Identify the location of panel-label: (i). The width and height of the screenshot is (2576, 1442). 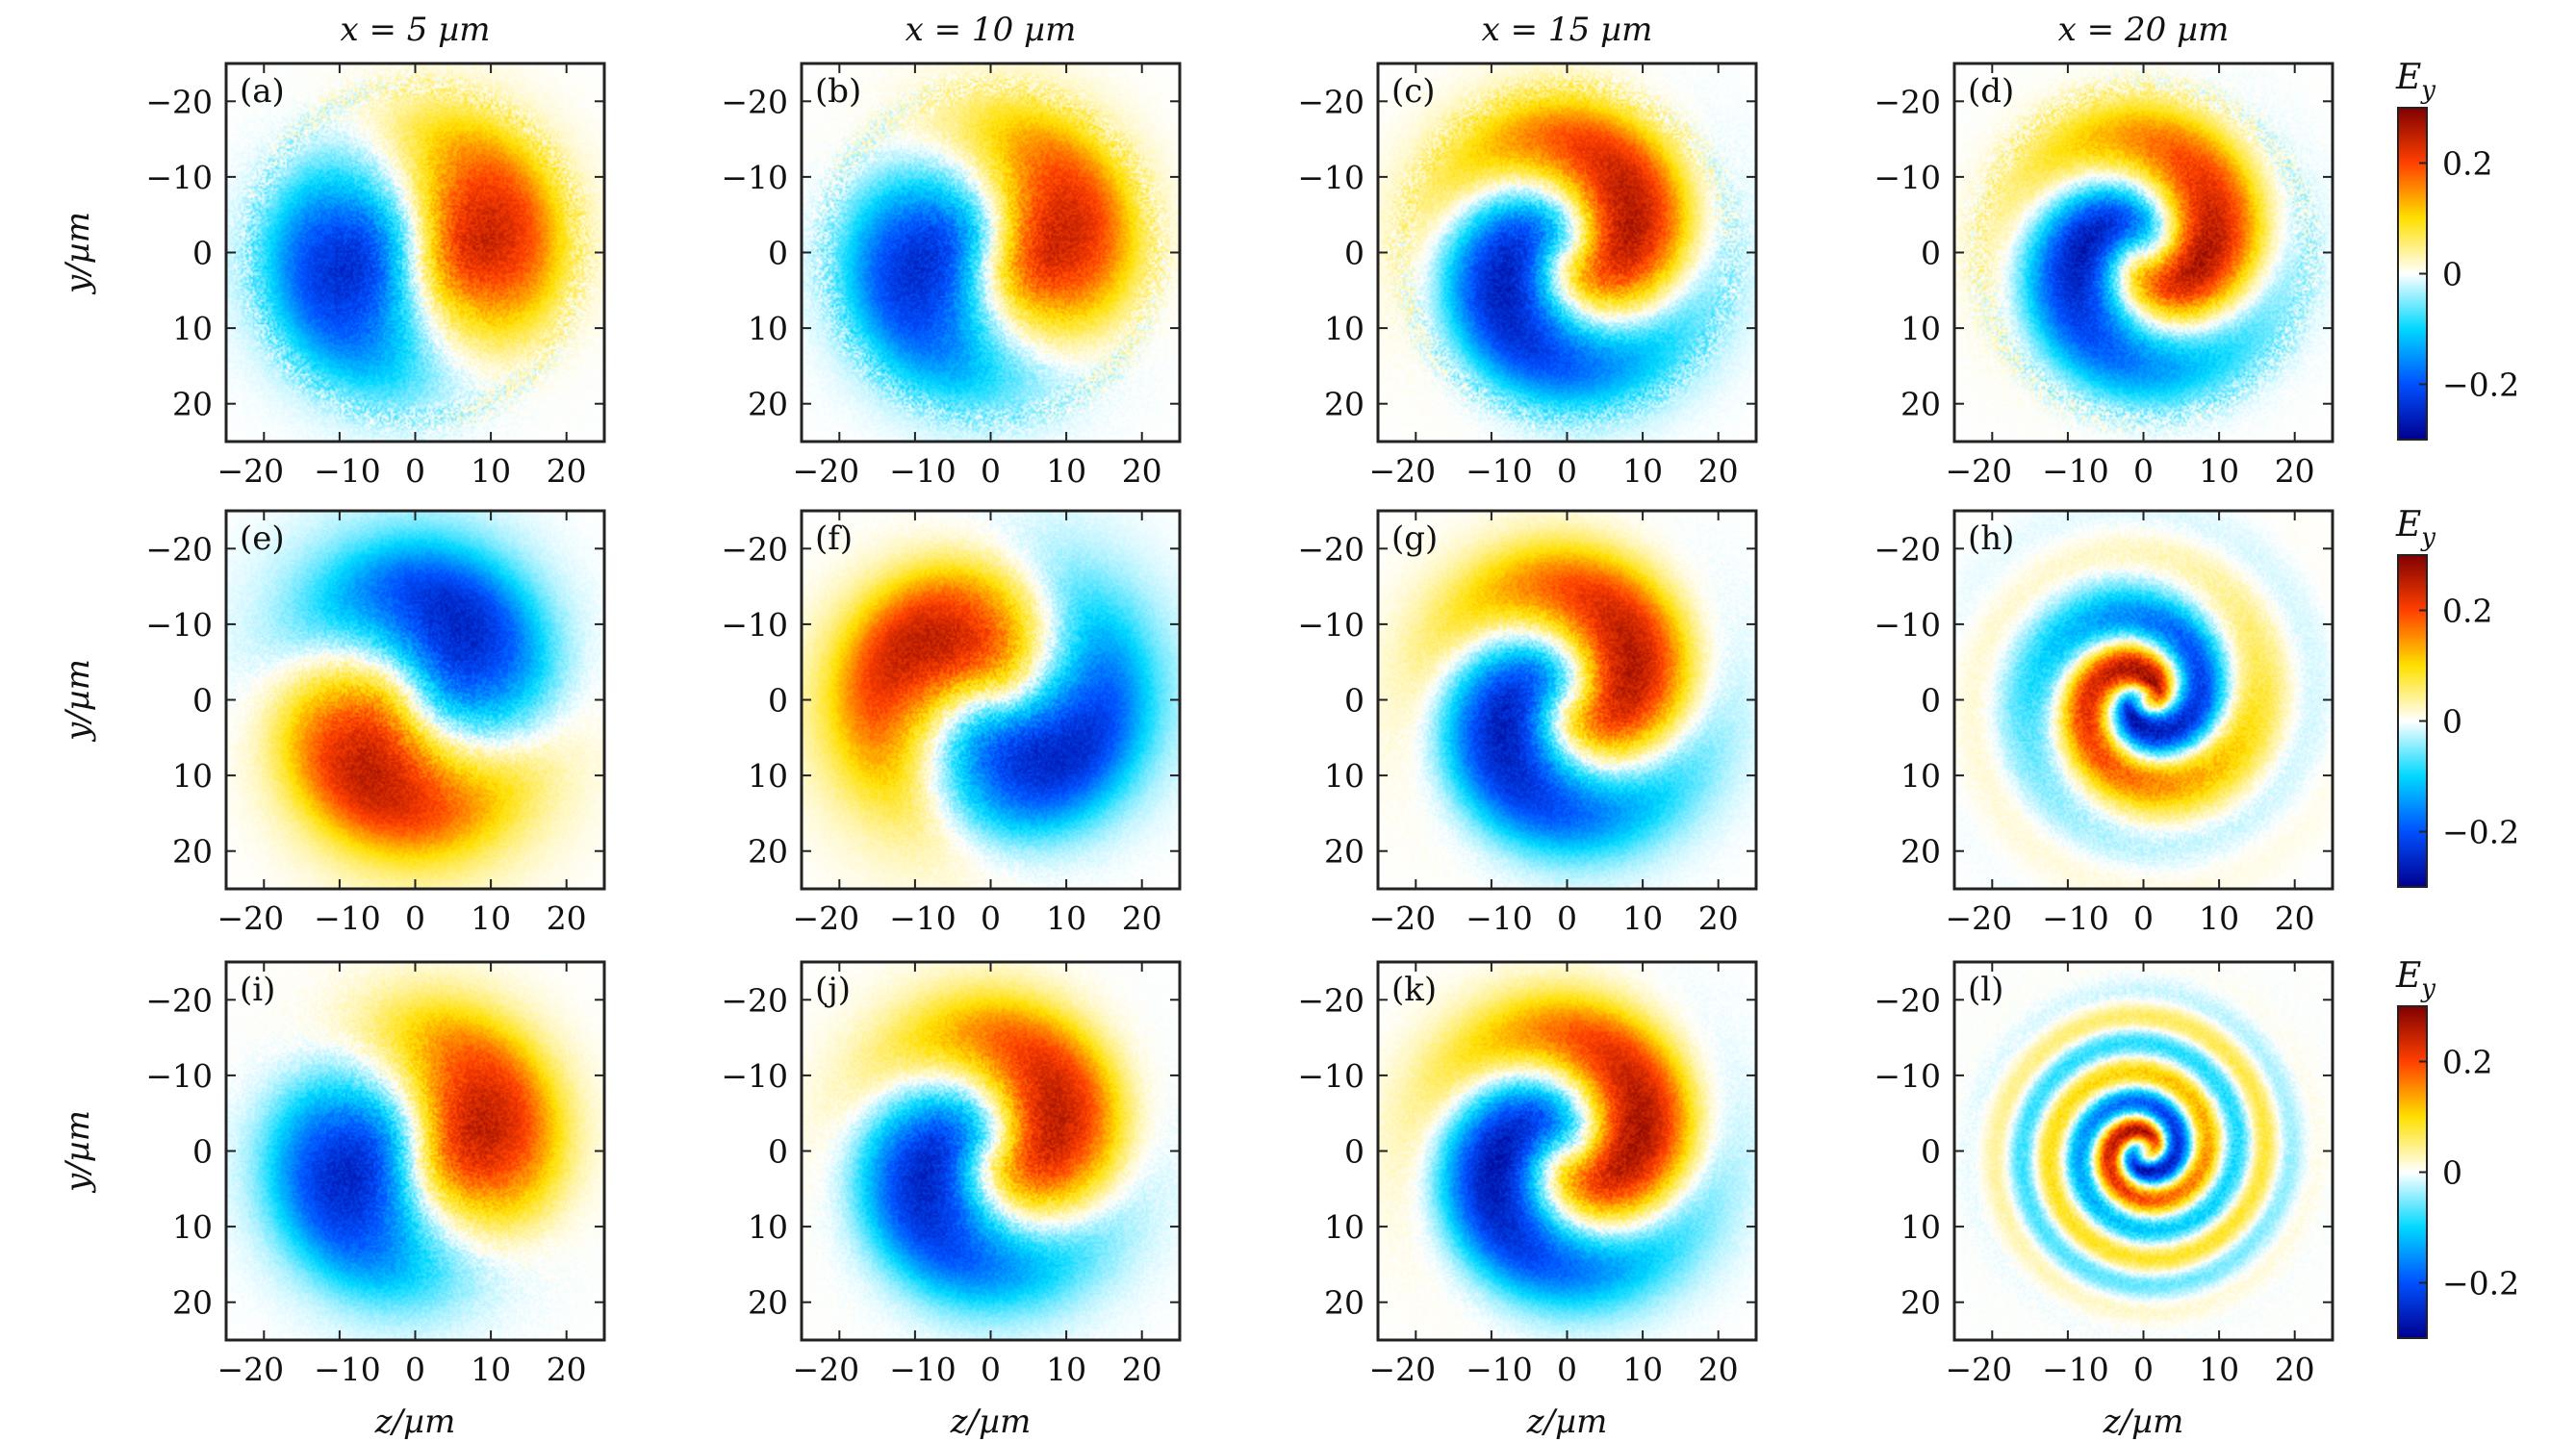
(257, 990).